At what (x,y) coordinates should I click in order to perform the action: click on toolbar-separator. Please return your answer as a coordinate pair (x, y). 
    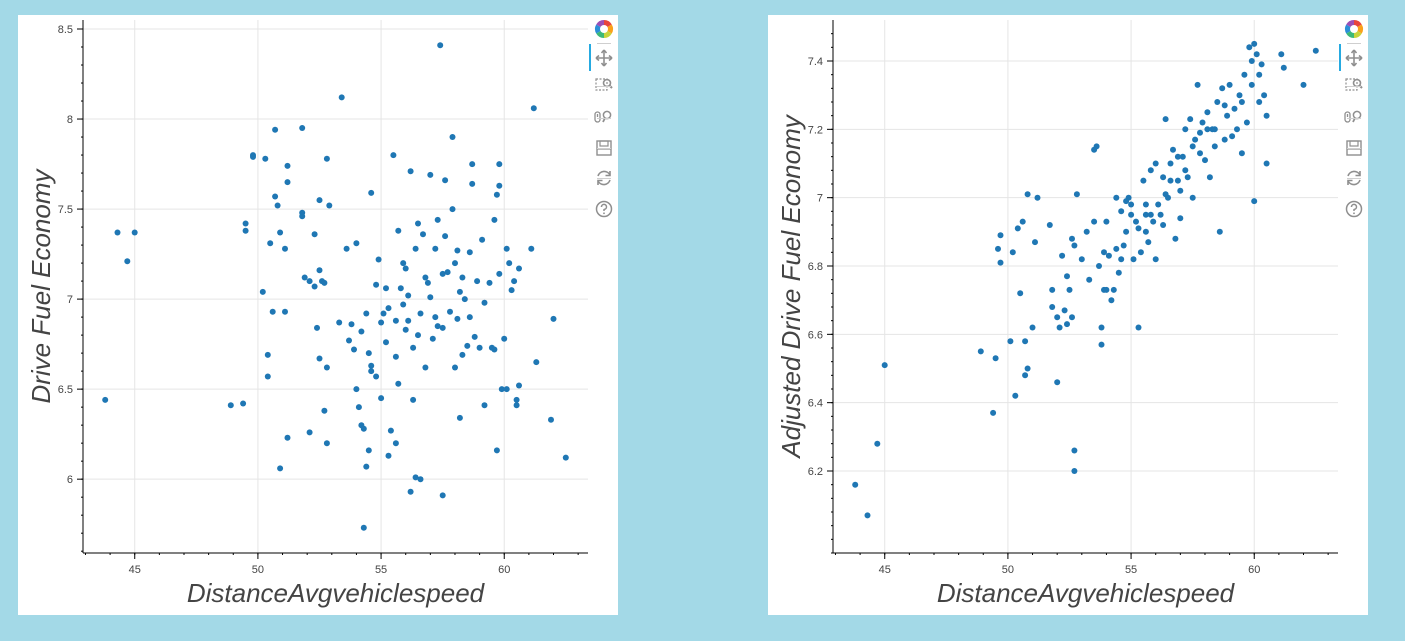
    Looking at the image, I should click on (1354, 118).